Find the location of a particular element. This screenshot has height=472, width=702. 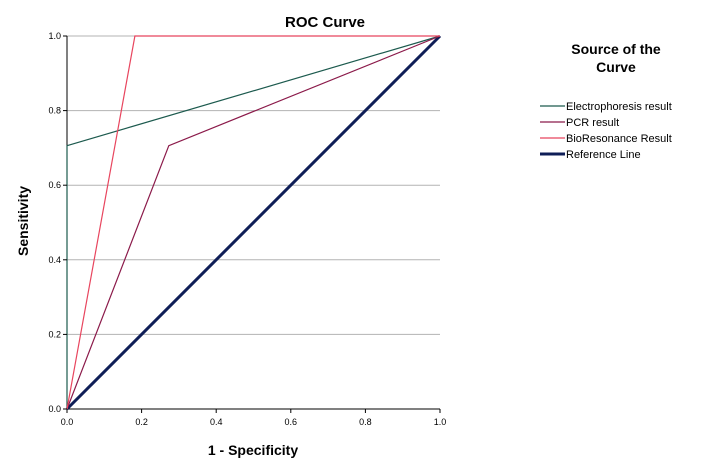

y-axis-title: Sensitivity is located at coordinates (23, 221).